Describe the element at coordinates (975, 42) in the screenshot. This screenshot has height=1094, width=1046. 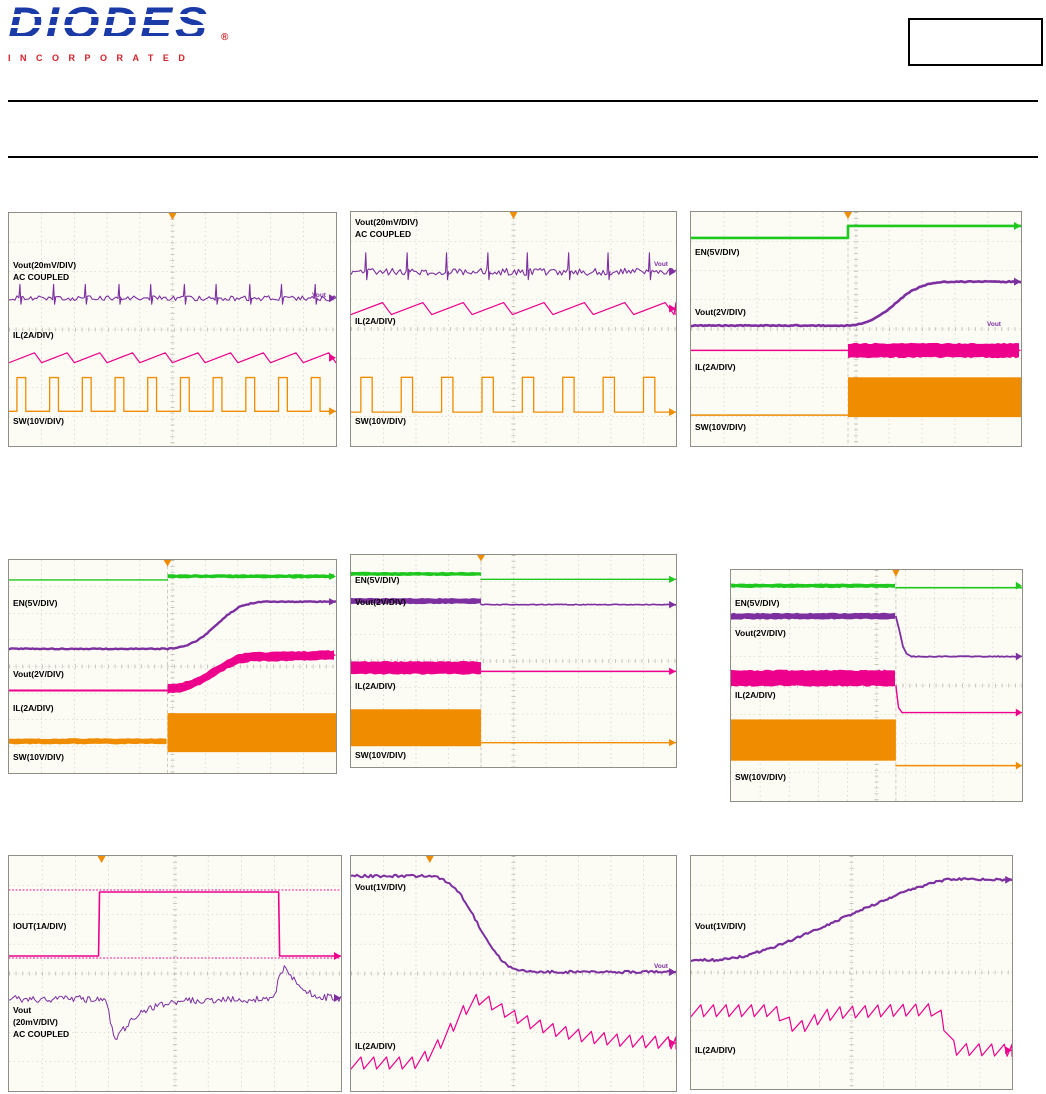
I see `part-number-box` at that location.